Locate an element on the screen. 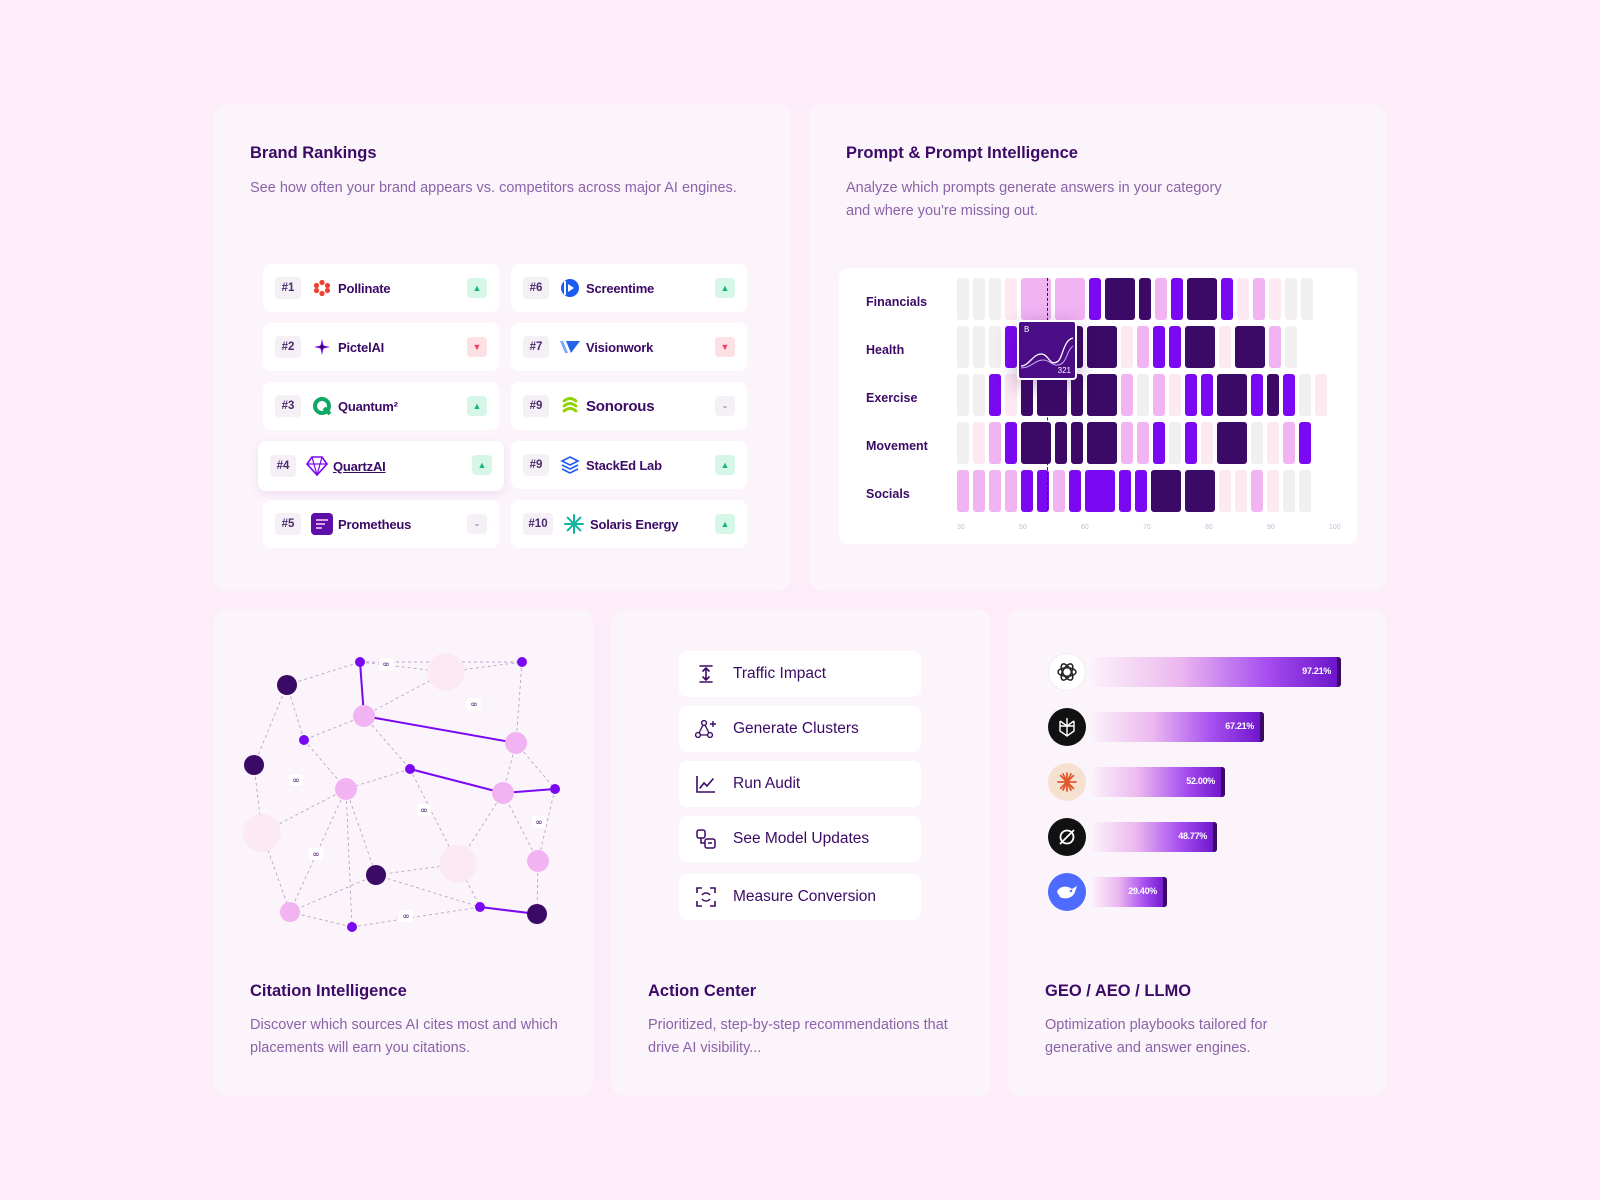 This screenshot has width=1600, height=1200. brand-rank-row: #1 Pollinate ▲ is located at coordinates (381, 288).